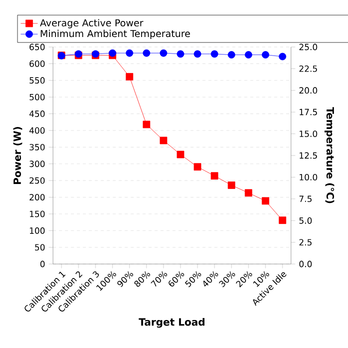  Describe the element at coordinates (37, 147) in the screenshot. I see `y-tick-label: 350` at that location.